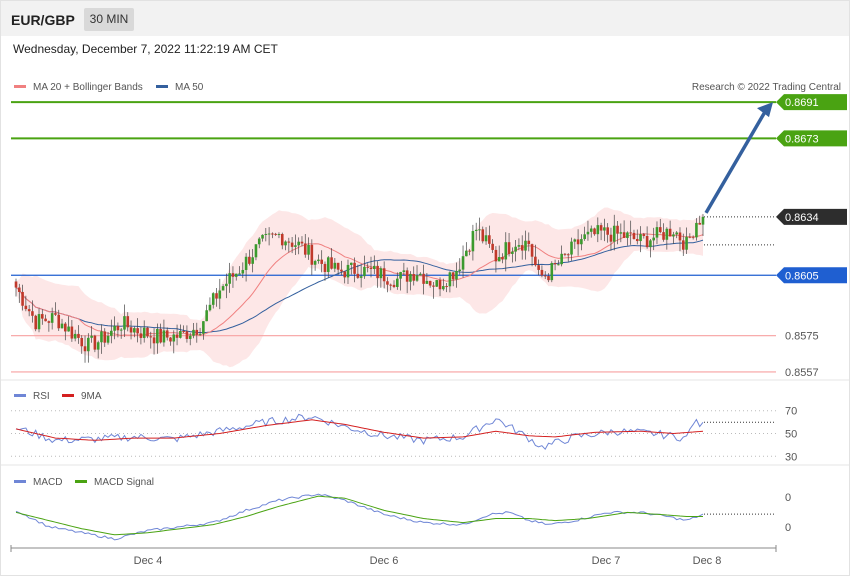 The height and width of the screenshot is (576, 850). Describe the element at coordinates (811, 275) in the screenshot. I see `level-tag-0.8605` at that location.